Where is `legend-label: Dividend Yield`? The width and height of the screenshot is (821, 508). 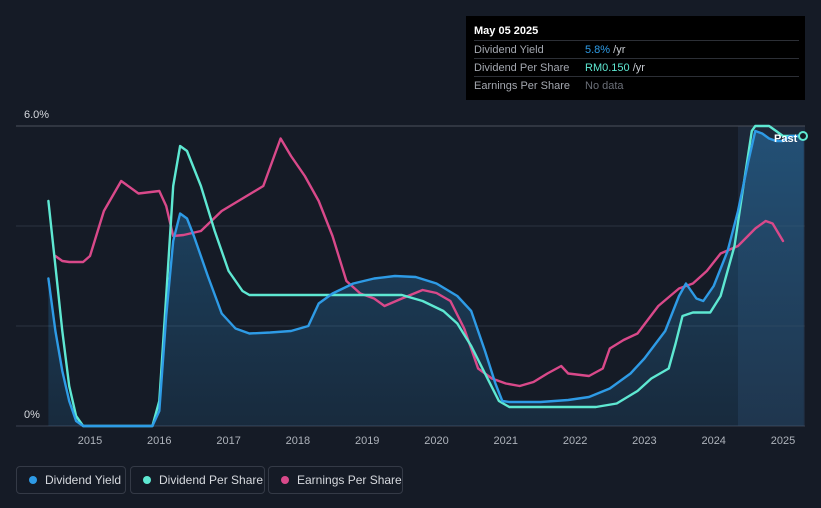 legend-label: Dividend Yield is located at coordinates (83, 480).